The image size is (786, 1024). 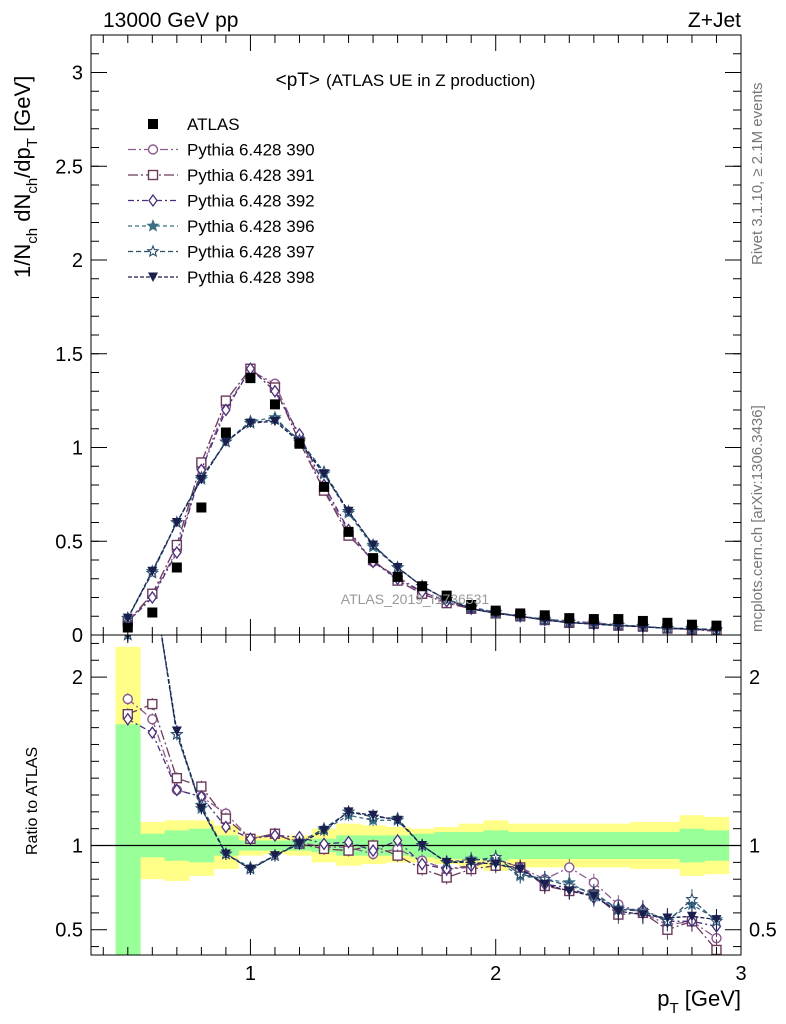 What do you see at coordinates (251, 277) in the screenshot?
I see `legend-label: Pythia 6.428 398` at bounding box center [251, 277].